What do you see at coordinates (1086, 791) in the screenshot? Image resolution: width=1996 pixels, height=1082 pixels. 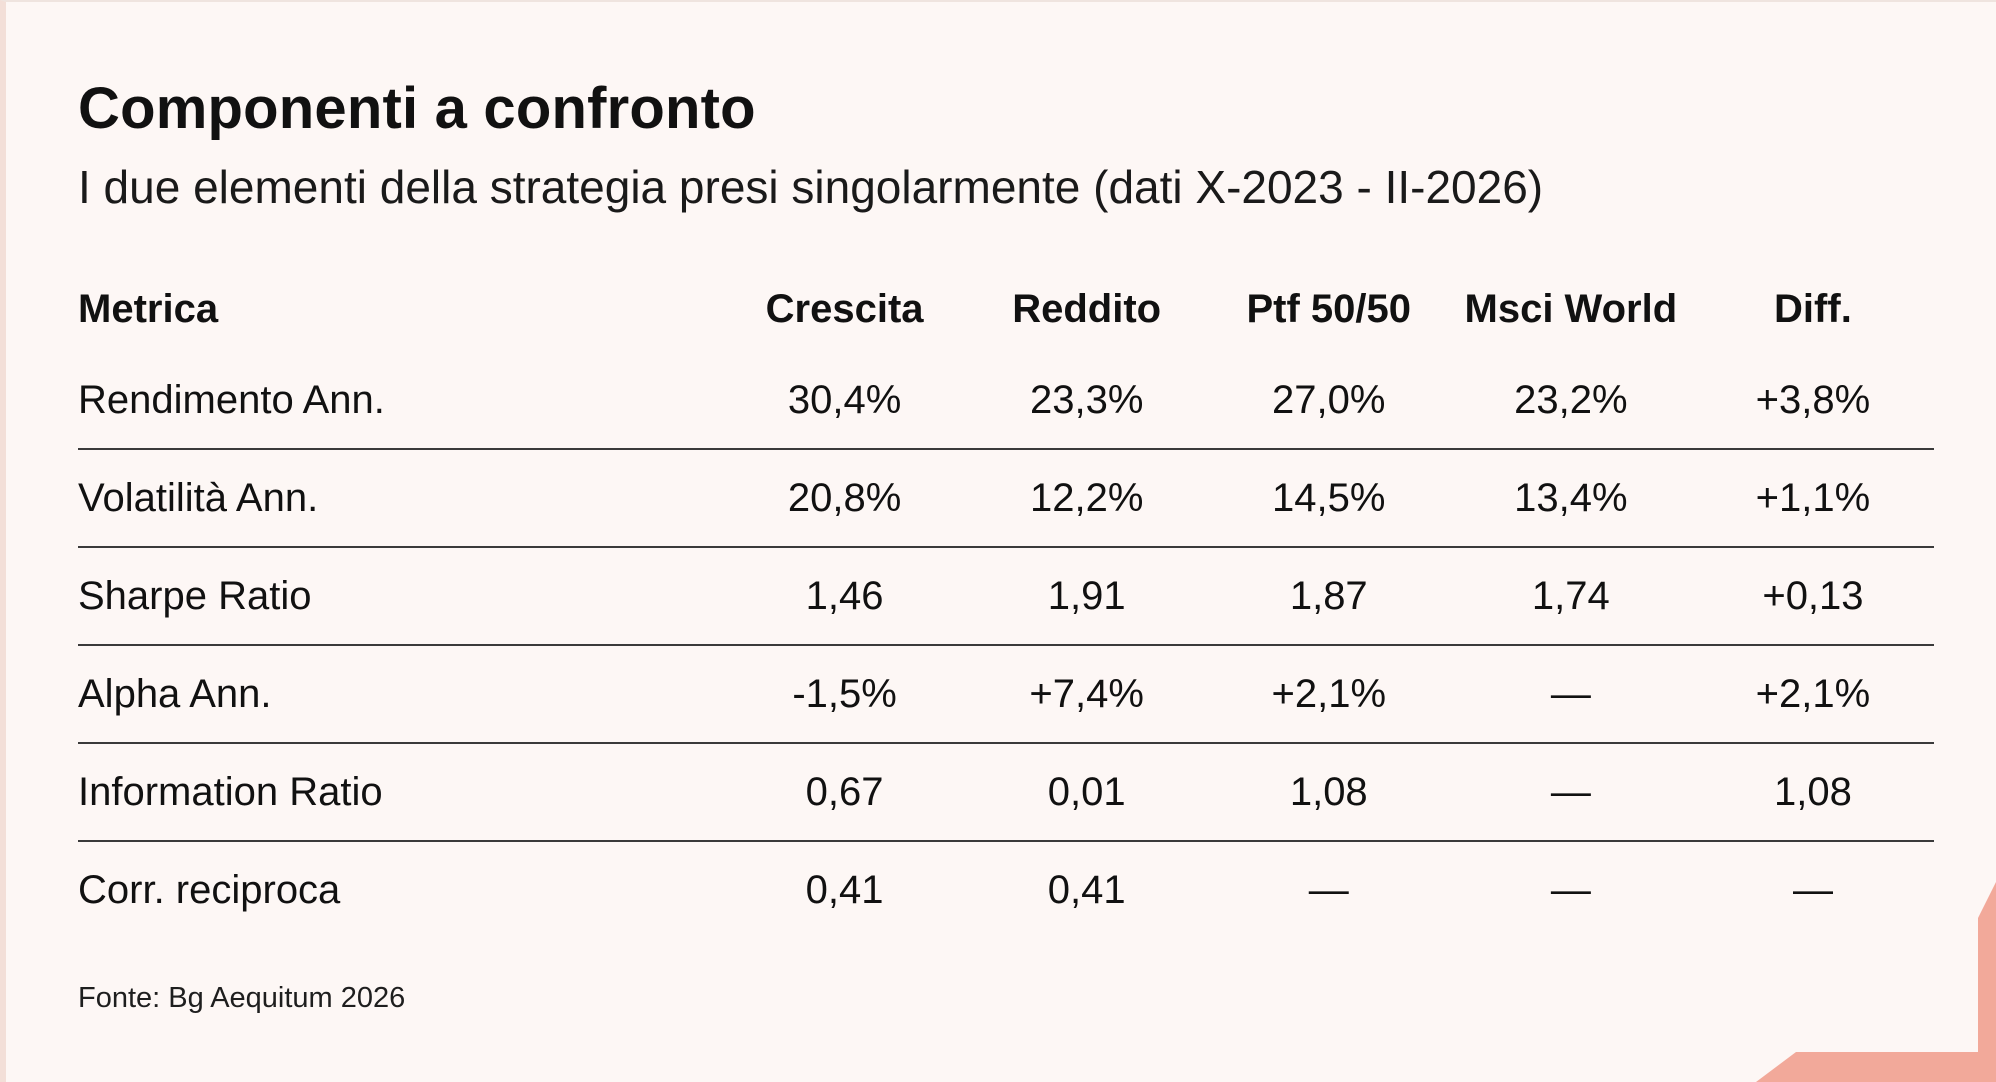 I see `table-cell: 0,01` at bounding box center [1086, 791].